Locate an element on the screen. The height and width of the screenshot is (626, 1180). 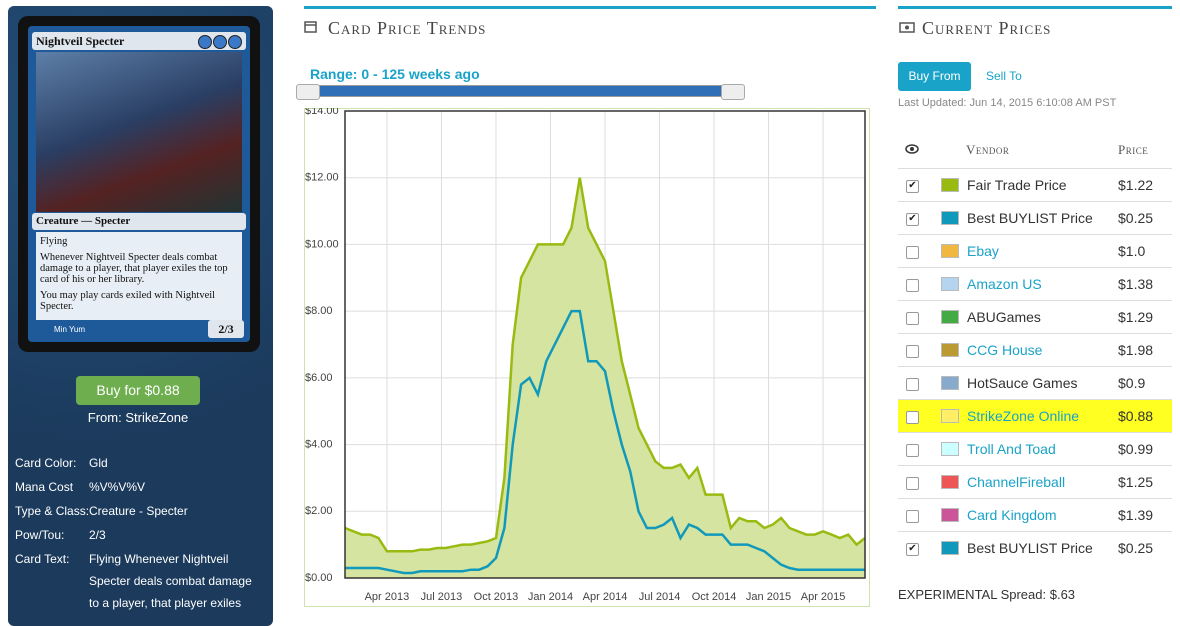
column-header: Price is located at coordinates (1133, 149).